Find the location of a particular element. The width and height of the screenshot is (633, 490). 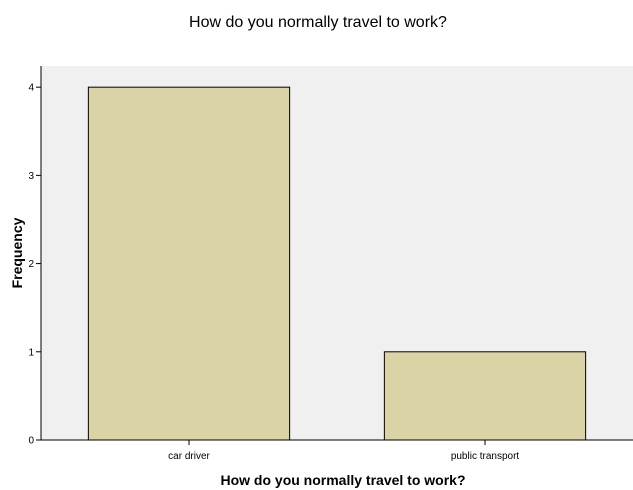

y-tick-label: 4 is located at coordinates (31, 88).